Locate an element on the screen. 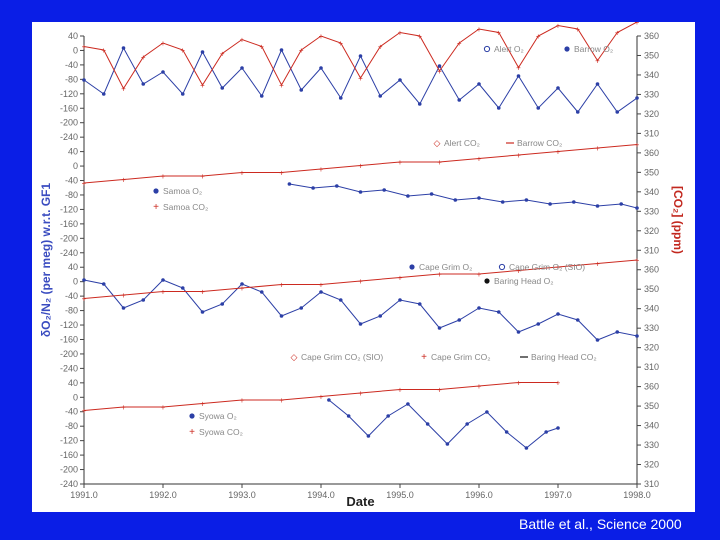 Image resolution: width=720 pixels, height=540 pixels. left-tick-label: 0 is located at coordinates (75, 166).